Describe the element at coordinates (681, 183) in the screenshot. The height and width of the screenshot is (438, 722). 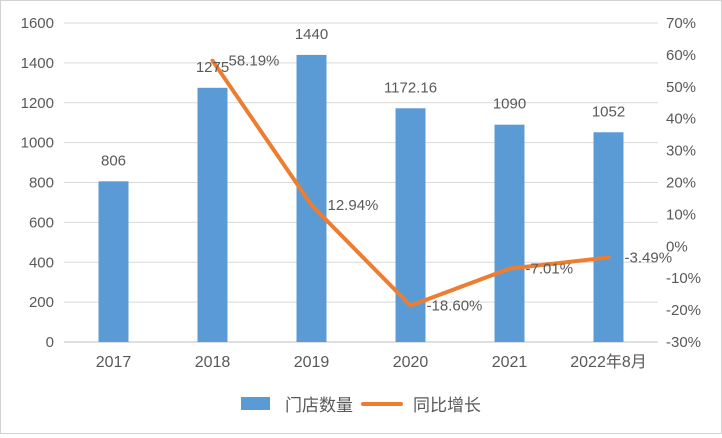
I see `right-axis-tick-label: 20%` at that location.